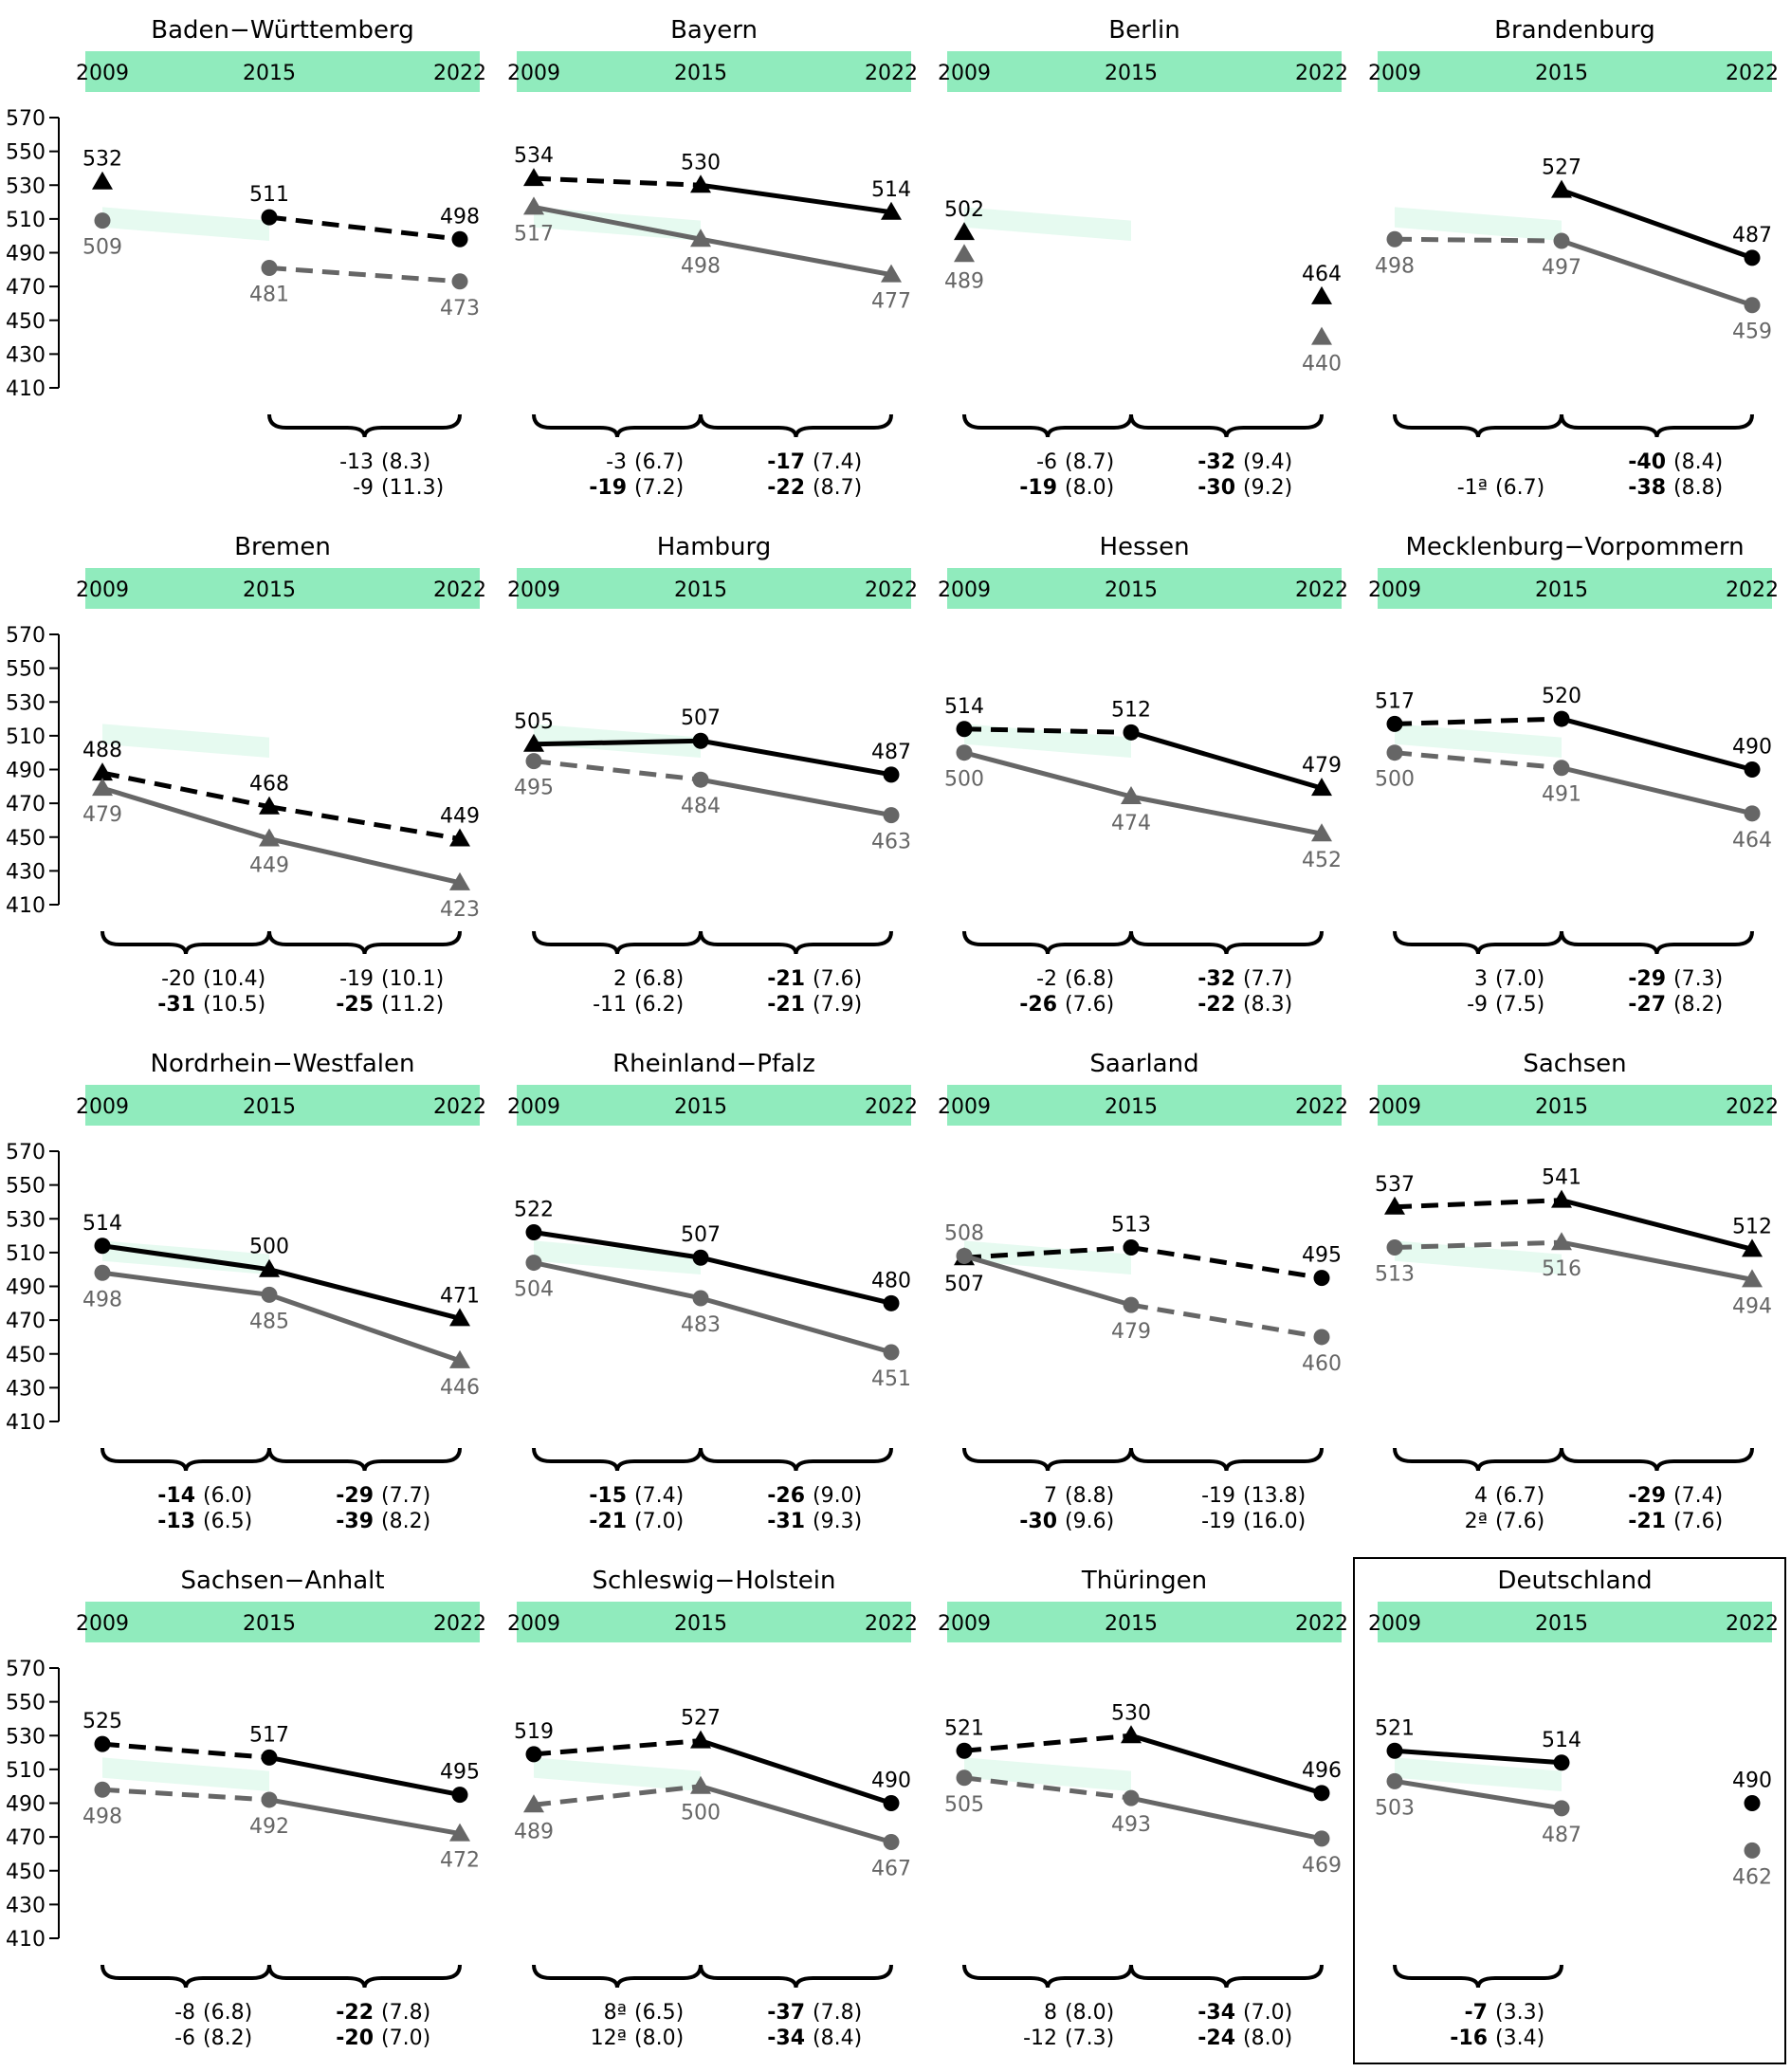 This screenshot has width=1791, height=2072. I want to click on data-label: 509, so click(102, 248).